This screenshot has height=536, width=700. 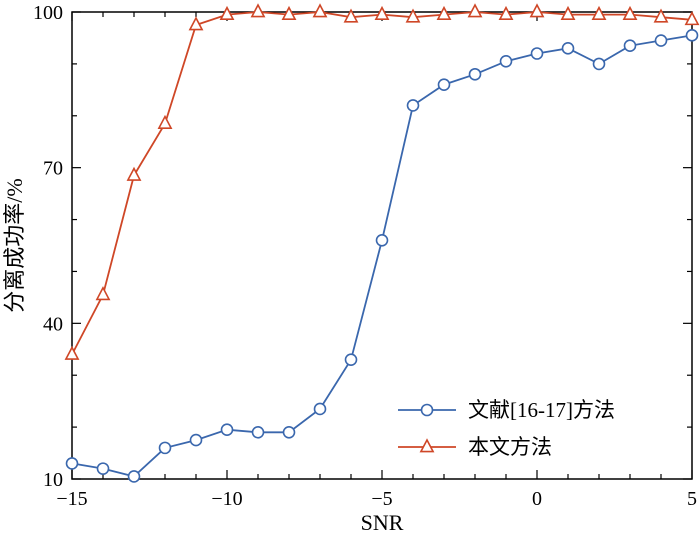 What do you see at coordinates (48, 13) in the screenshot?
I see `y-tick-label: 100` at bounding box center [48, 13].